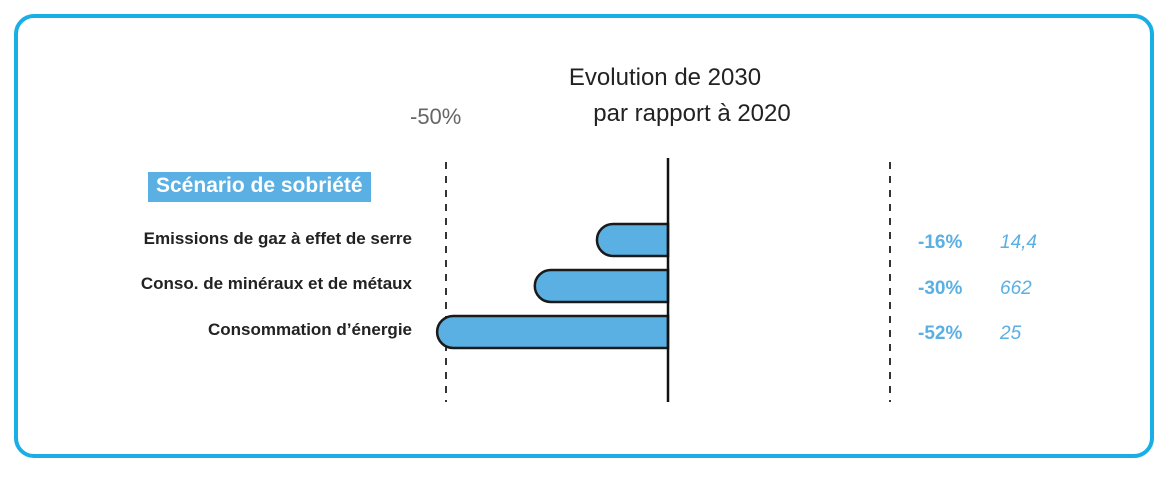 The height and width of the screenshot is (478, 1174). What do you see at coordinates (665, 77) in the screenshot?
I see `chart-title-line1: Evolution de 2030` at bounding box center [665, 77].